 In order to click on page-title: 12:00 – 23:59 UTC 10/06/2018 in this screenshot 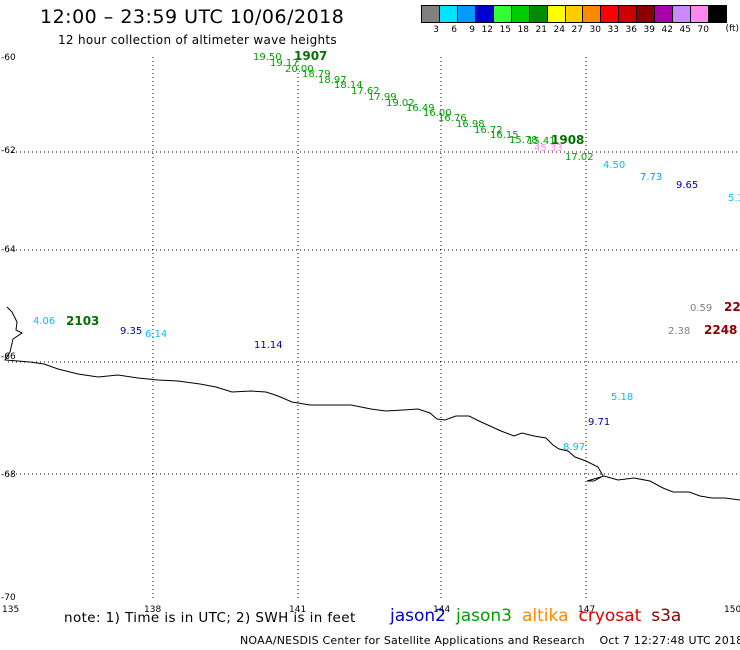, I will do `click(192, 17)`.